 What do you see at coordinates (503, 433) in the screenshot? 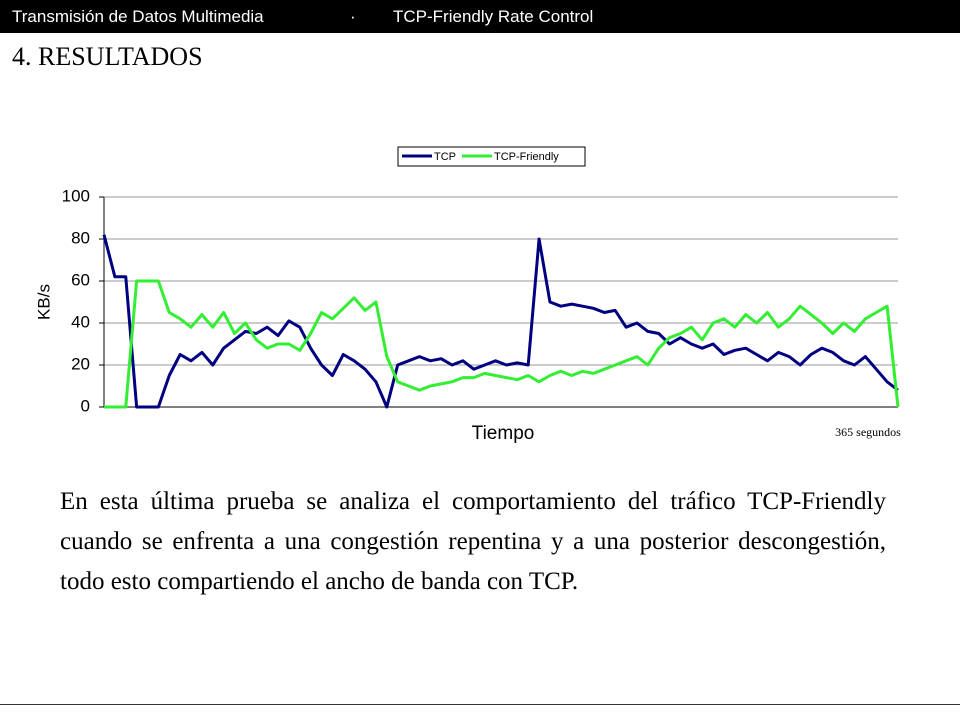
I see `x-axis-label: Tiempo` at bounding box center [503, 433].